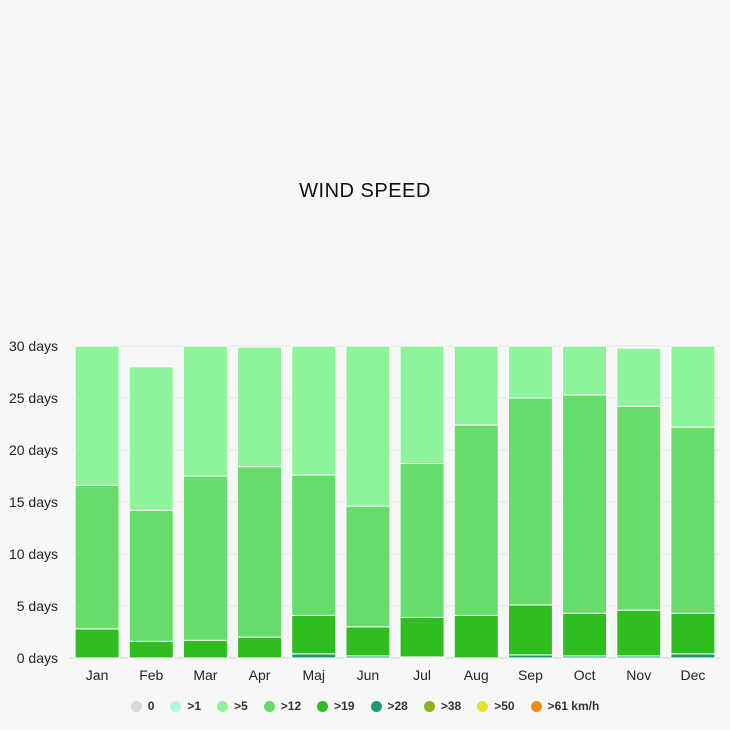 This screenshot has height=730, width=730. Describe the element at coordinates (365, 191) in the screenshot. I see `chart-title: WIND SPEED` at that location.